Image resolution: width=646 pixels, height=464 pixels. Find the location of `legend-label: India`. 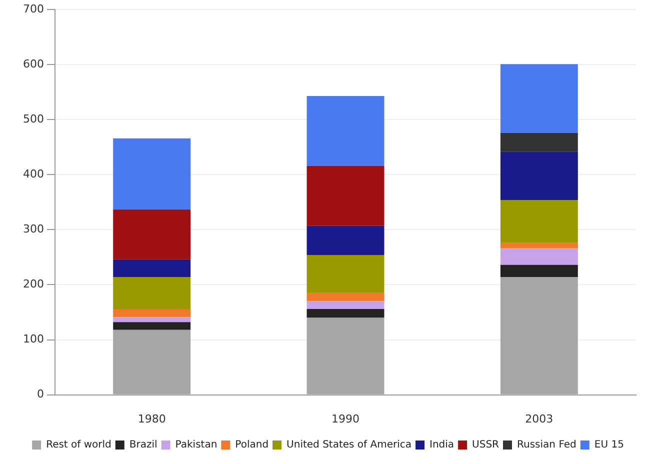

legend-label: India is located at coordinates (442, 445).